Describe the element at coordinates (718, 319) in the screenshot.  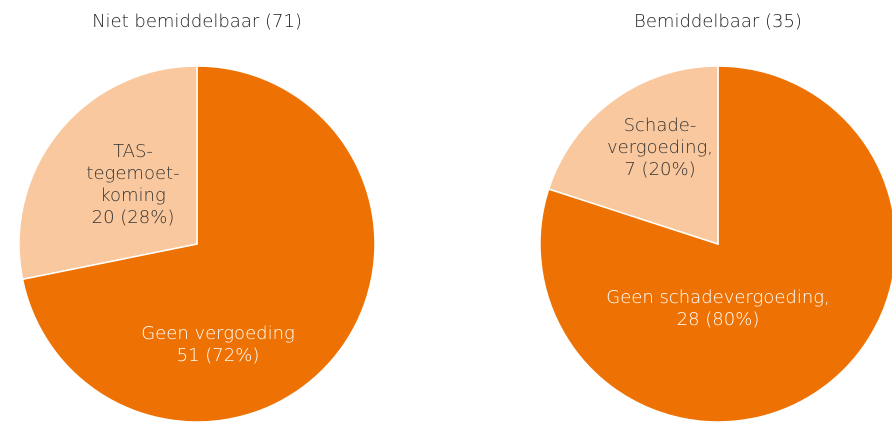
I see `value-label: 28 (80%)` at that location.